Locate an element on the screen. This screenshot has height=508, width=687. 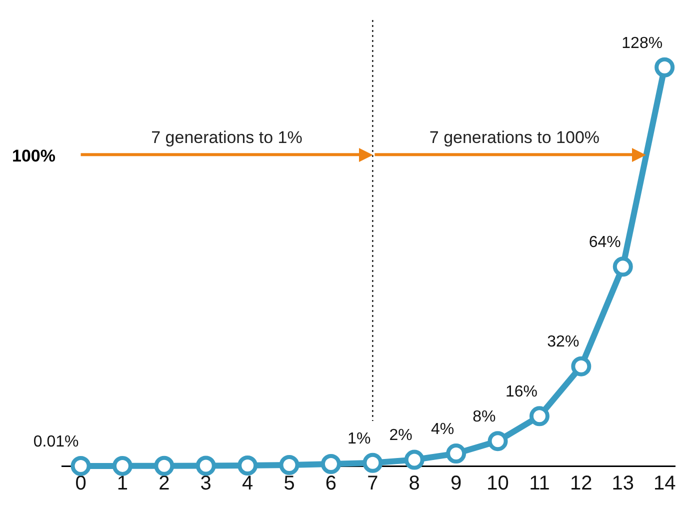
x-tick-label: 6 is located at coordinates (331, 483).